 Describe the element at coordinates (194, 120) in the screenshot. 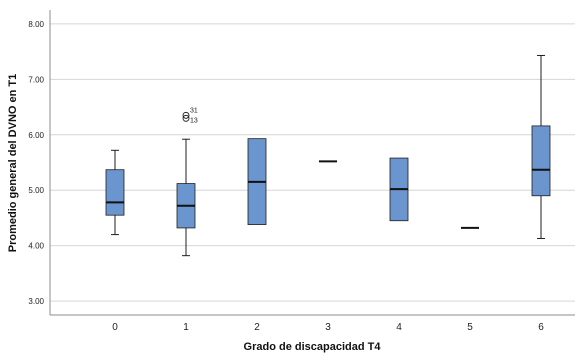

I see `outlier-label: 13` at that location.